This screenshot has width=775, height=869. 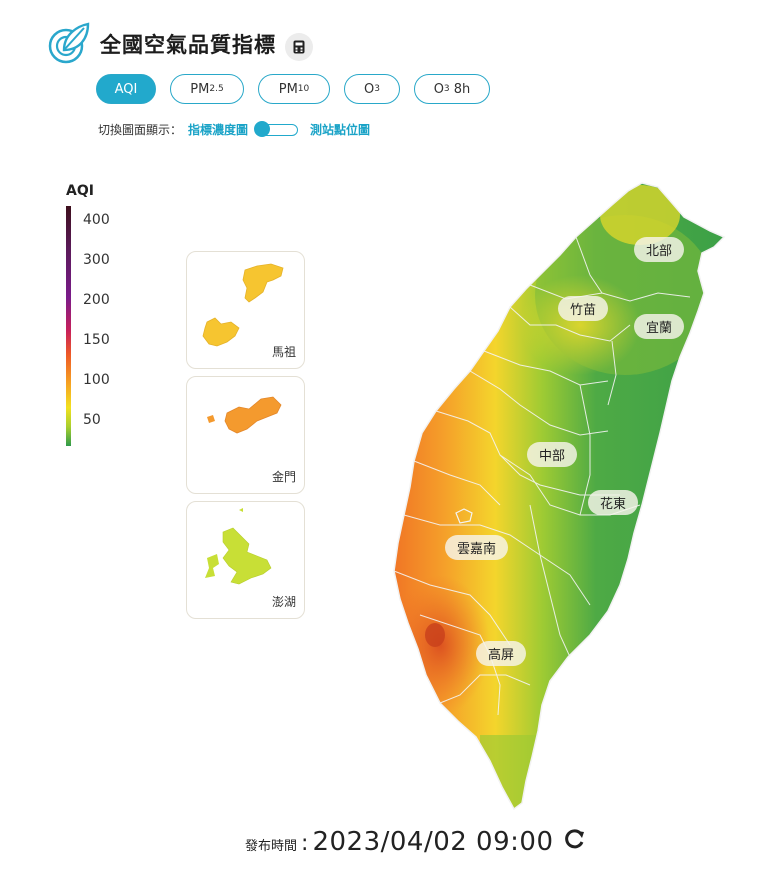 What do you see at coordinates (283, 602) in the screenshot?
I see `inset-name: 澎湖` at bounding box center [283, 602].